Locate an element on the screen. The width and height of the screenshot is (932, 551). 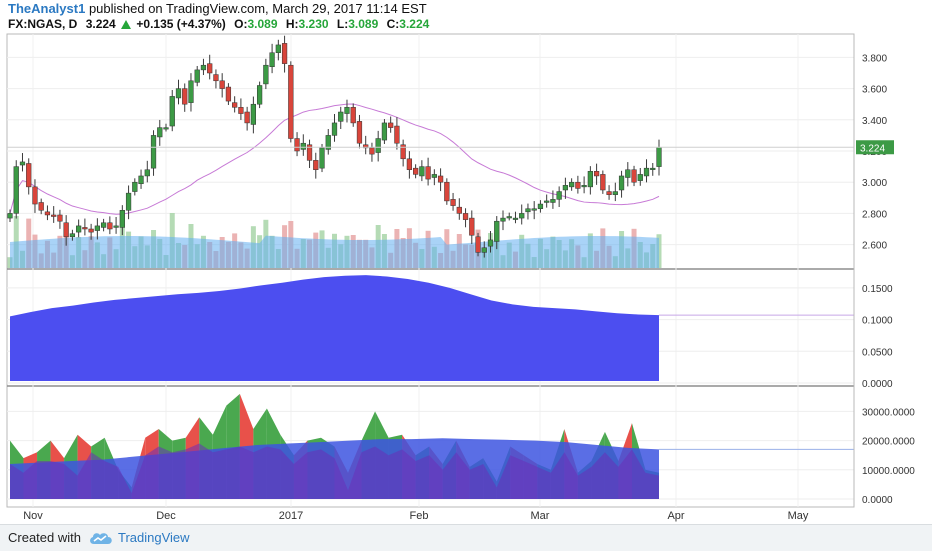
open-label: O: is located at coordinates (241, 24).